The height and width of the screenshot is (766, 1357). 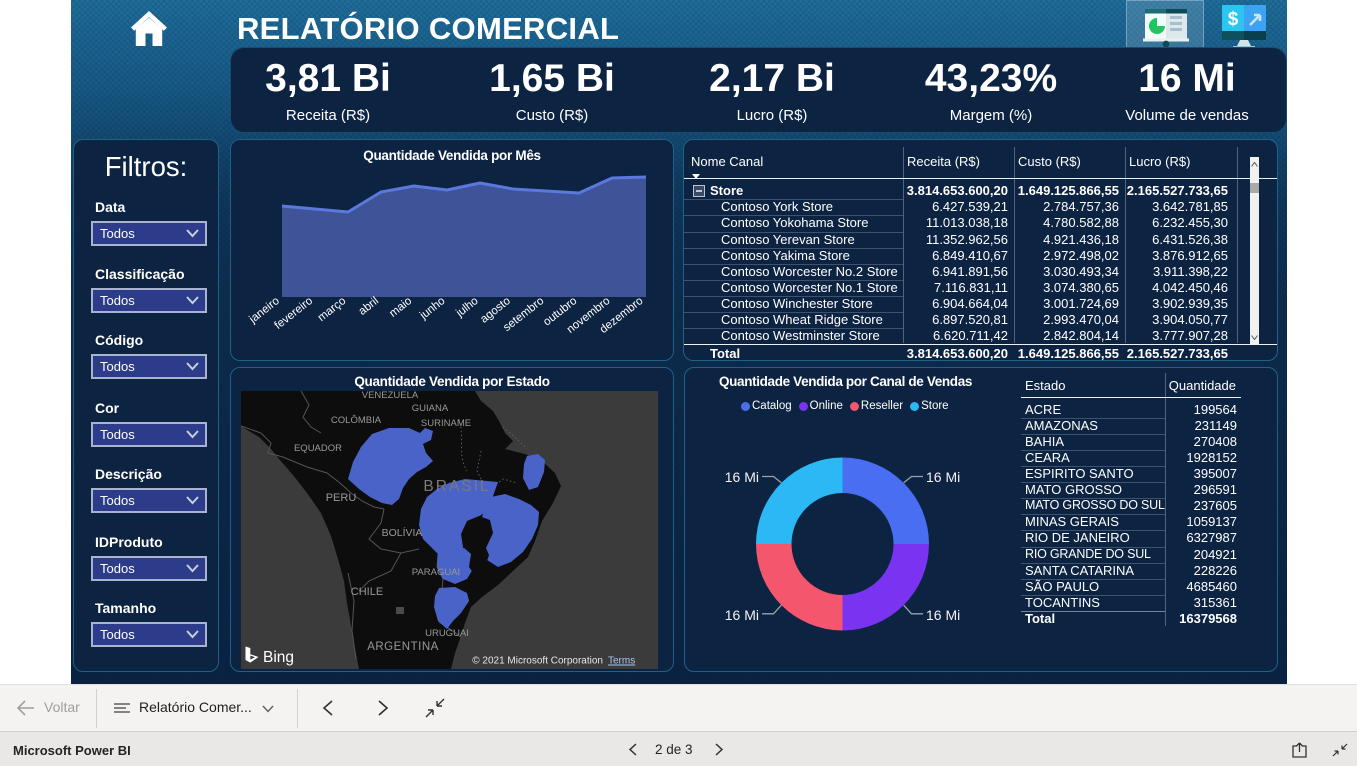 I want to click on svg-text: Terms, so click(x=621, y=661).